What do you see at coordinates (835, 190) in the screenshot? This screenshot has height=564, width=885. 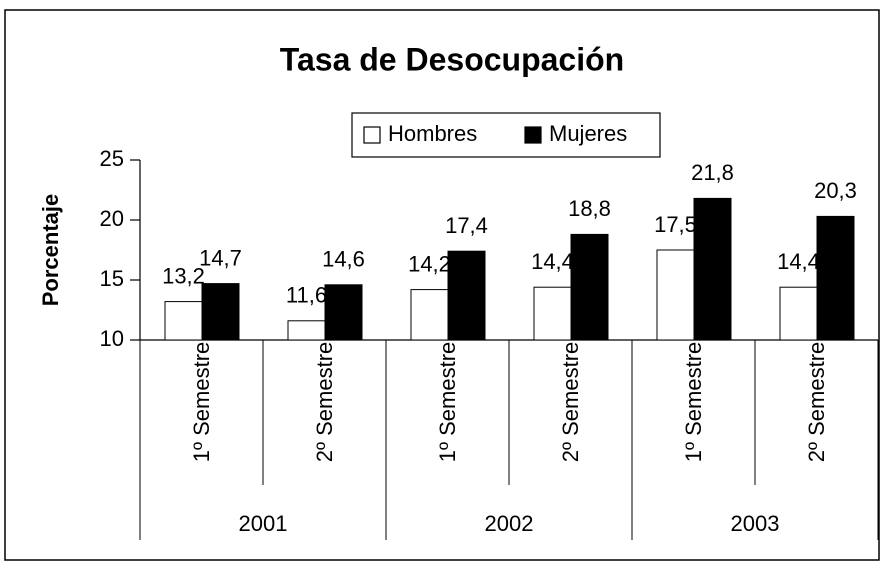 I see `value-label: 20,3` at bounding box center [835, 190].